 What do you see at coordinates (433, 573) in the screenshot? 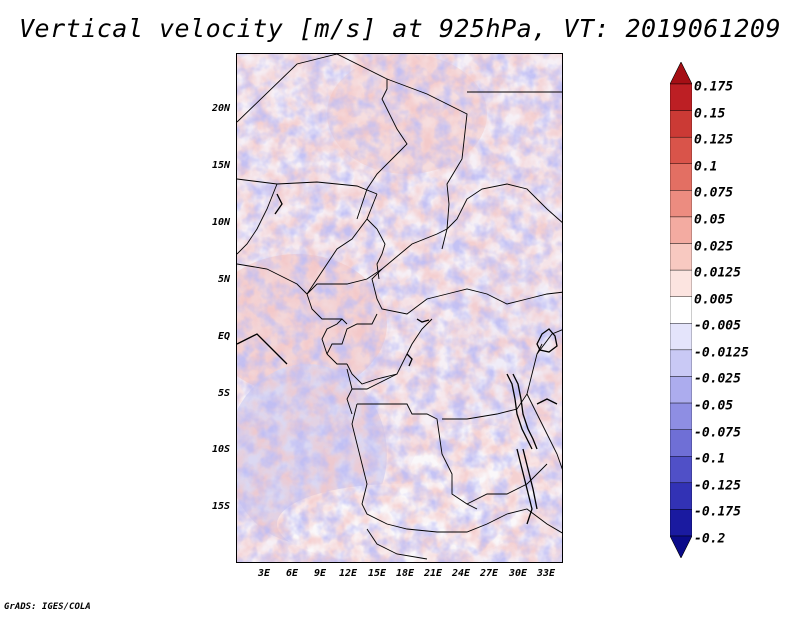
I see `lon-label-21e: 21E` at bounding box center [433, 573].